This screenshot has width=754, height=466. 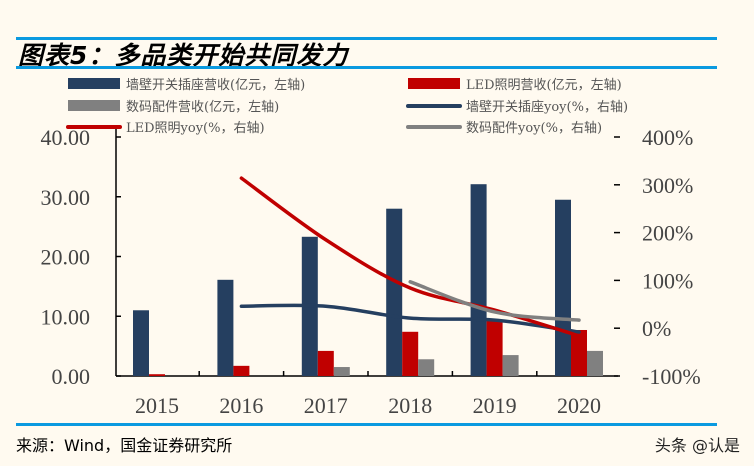 What do you see at coordinates (671, 376) in the screenshot?
I see `right-tick-label: -100%` at bounding box center [671, 376].